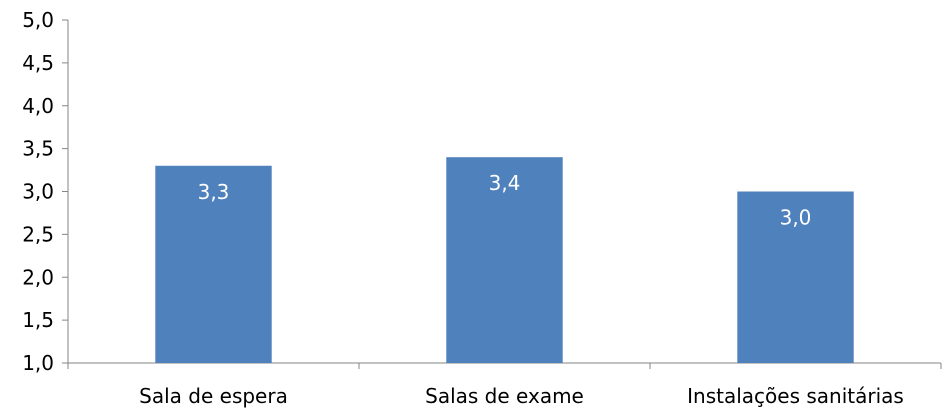 The height and width of the screenshot is (413, 944). What do you see at coordinates (38, 234) in the screenshot?
I see `y-tick-label: 2,5` at bounding box center [38, 234].